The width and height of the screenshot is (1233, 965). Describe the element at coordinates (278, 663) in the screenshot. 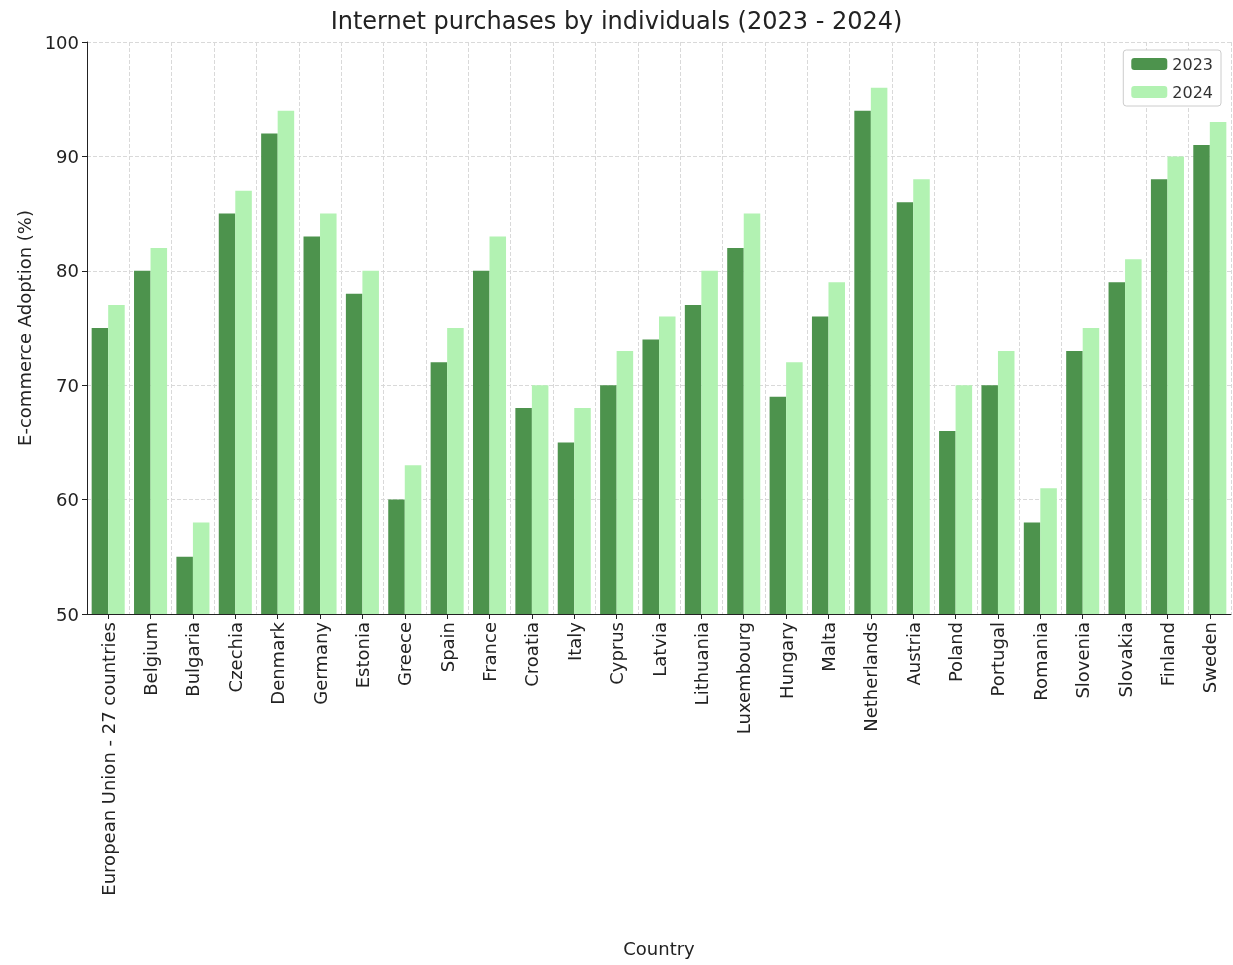

I see `x-tick-label: Denmark` at that location.